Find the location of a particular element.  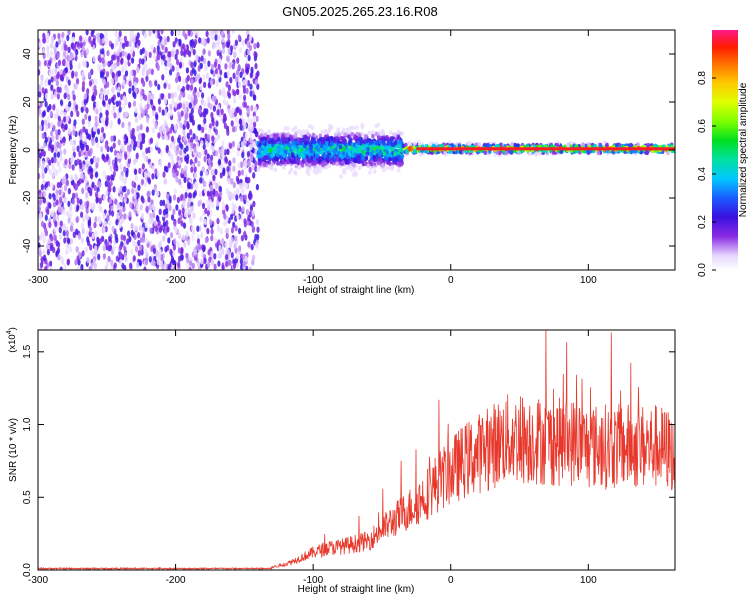

svg-text: (x104) is located at coordinates (12, 340).